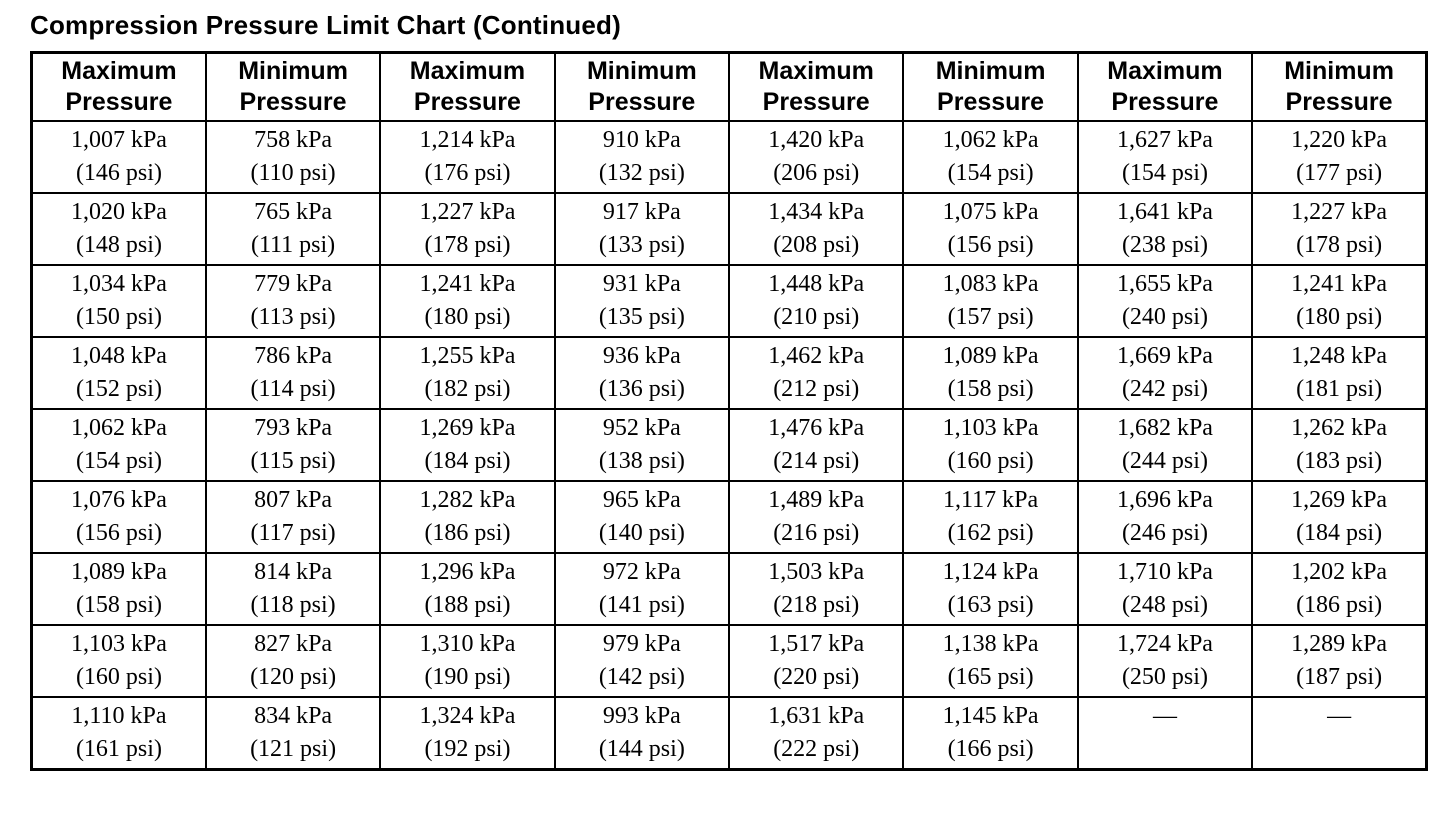 This screenshot has height=820, width=1456. What do you see at coordinates (1339, 373) in the screenshot?
I see `pressure-cell: 1,248 kPa (181 psi)` at bounding box center [1339, 373].